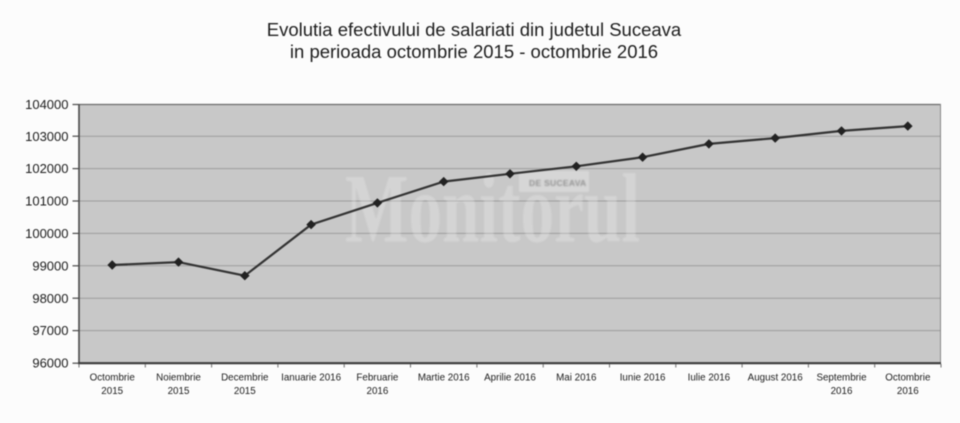 The width and height of the screenshot is (960, 423). Describe the element at coordinates (245, 378) in the screenshot. I see `svg-text: Decembrie` at that location.